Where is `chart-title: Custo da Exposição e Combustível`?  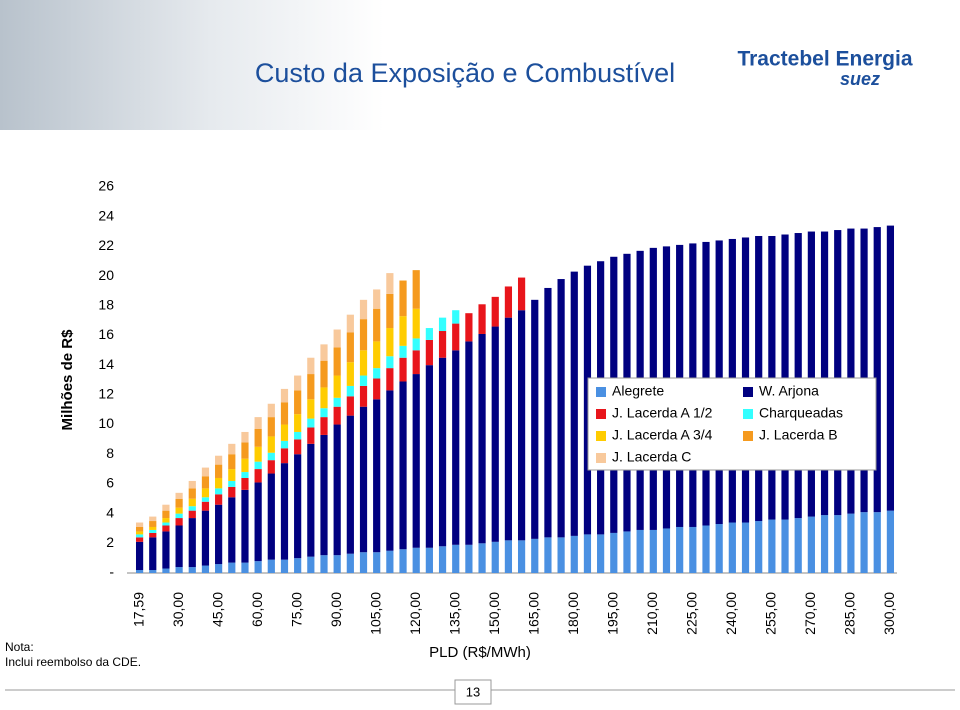
chart-title: Custo da Exposição e Combustível is located at coordinates (465, 73).